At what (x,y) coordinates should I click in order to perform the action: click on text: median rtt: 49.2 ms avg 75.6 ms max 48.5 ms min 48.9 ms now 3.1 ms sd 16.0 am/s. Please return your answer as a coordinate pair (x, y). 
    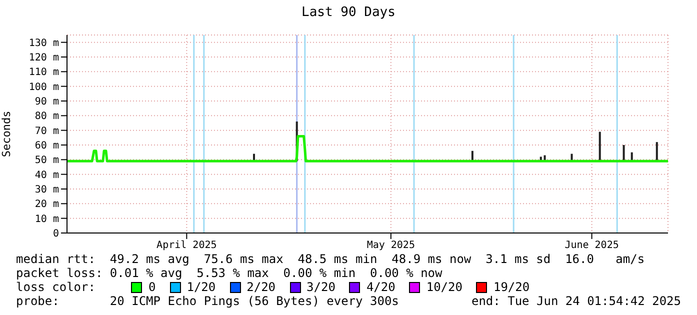
    Looking at the image, I should click on (330, 259).